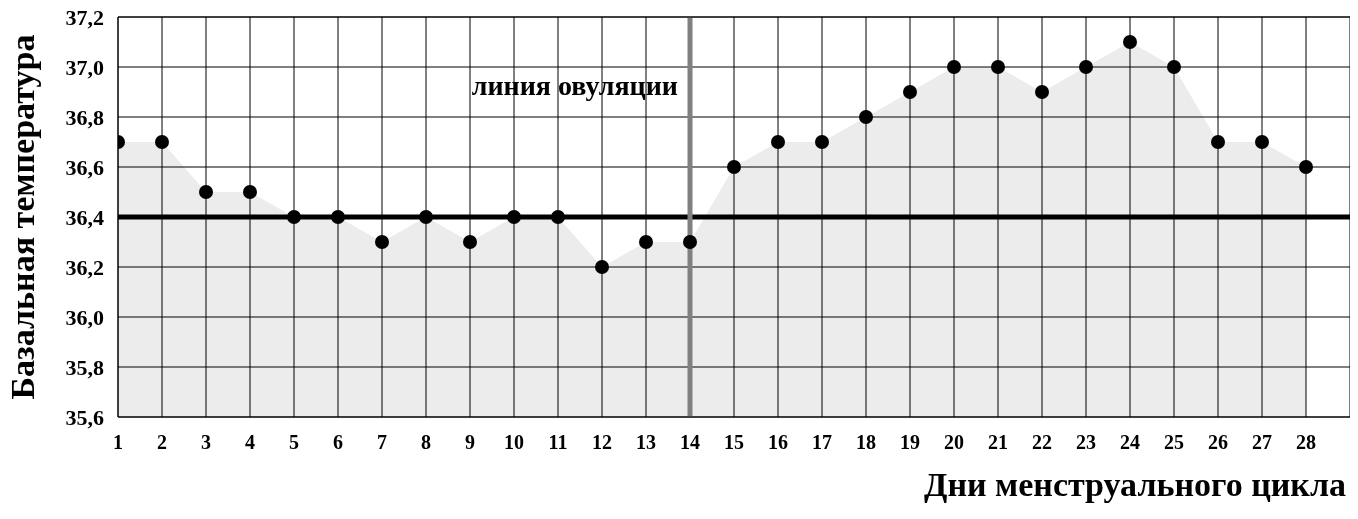  I want to click on x-tick-label: 18, so click(866, 442).